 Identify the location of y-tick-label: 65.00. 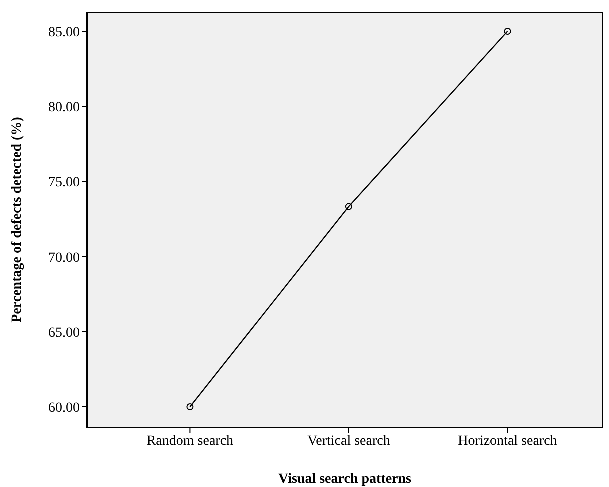
(64, 333).